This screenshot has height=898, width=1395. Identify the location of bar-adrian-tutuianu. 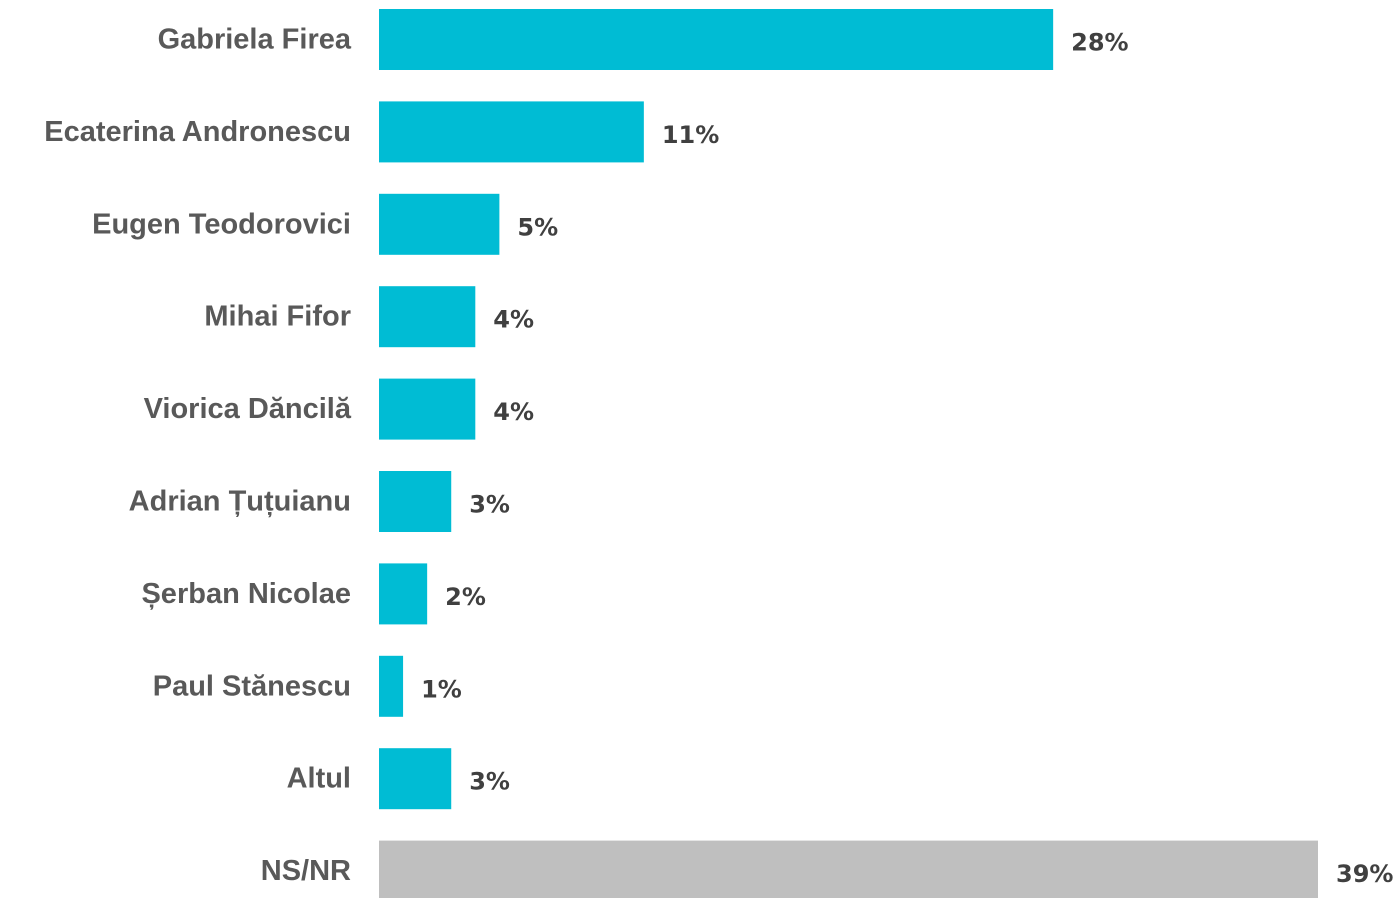
(415, 501).